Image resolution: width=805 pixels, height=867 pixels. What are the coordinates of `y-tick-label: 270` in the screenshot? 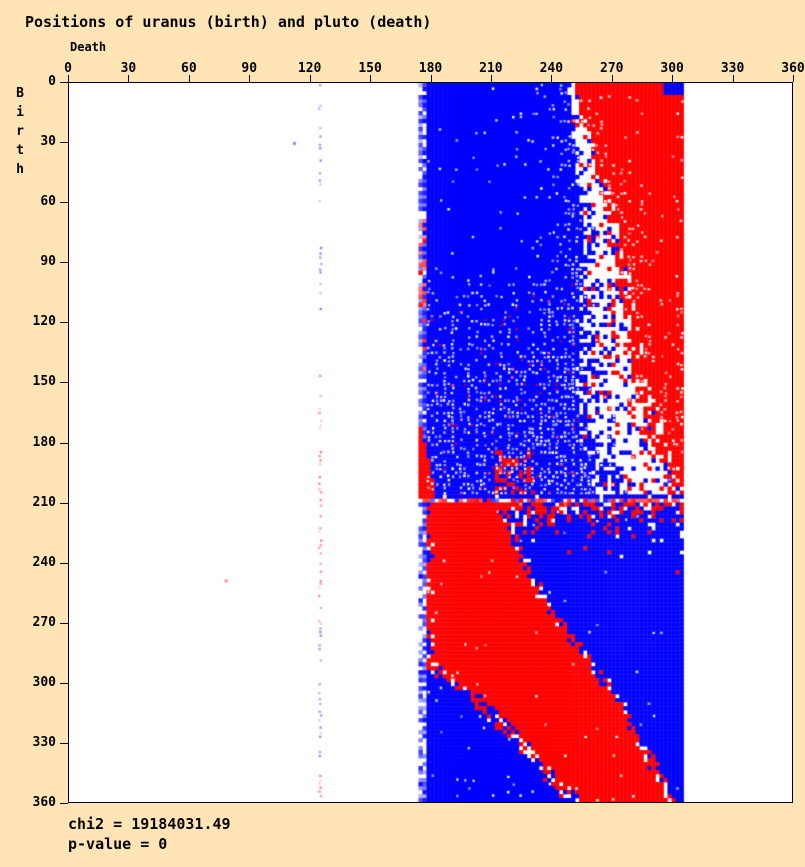 It's located at (44, 622).